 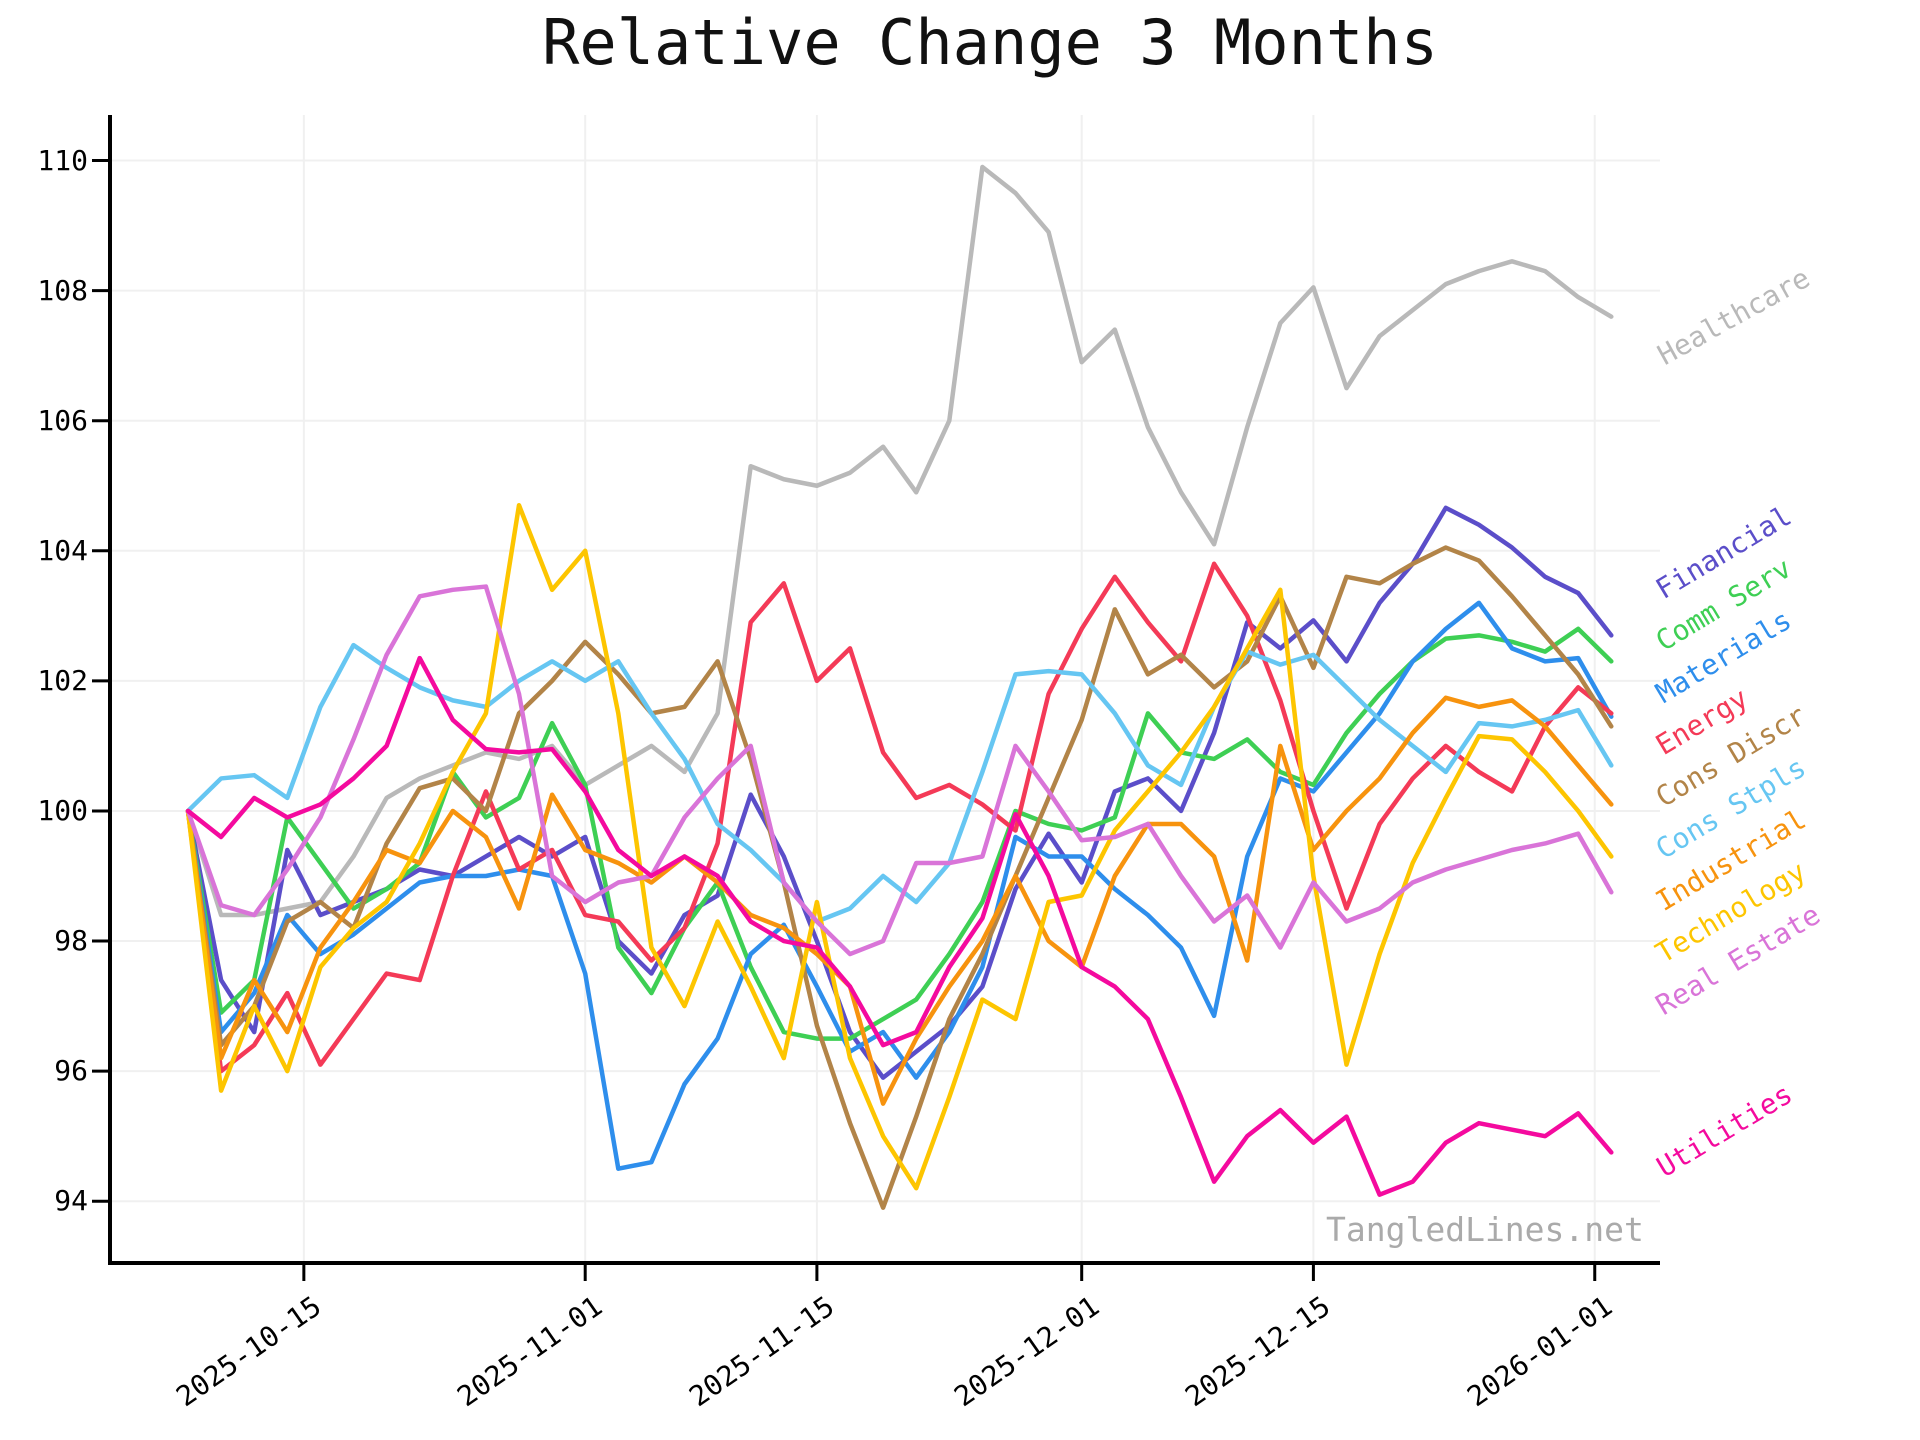 I want to click on y-tick-label: 94, so click(x=71, y=1201).